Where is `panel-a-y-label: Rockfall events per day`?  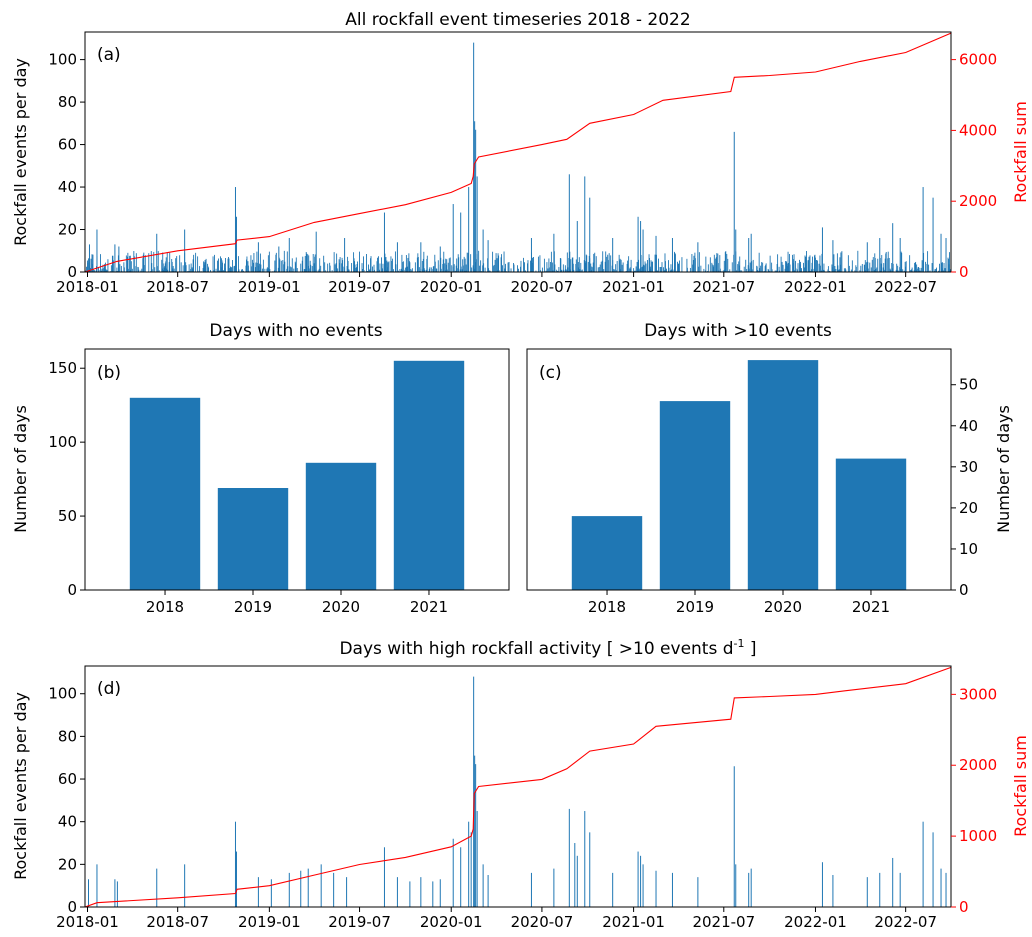
panel-a-y-label: Rockfall events per day is located at coordinates (20, 152).